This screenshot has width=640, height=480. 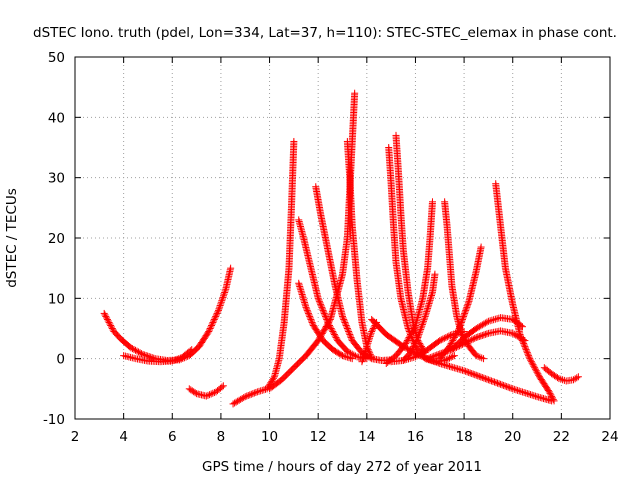 I want to click on y-tick-label: 10, so click(x=56, y=299).